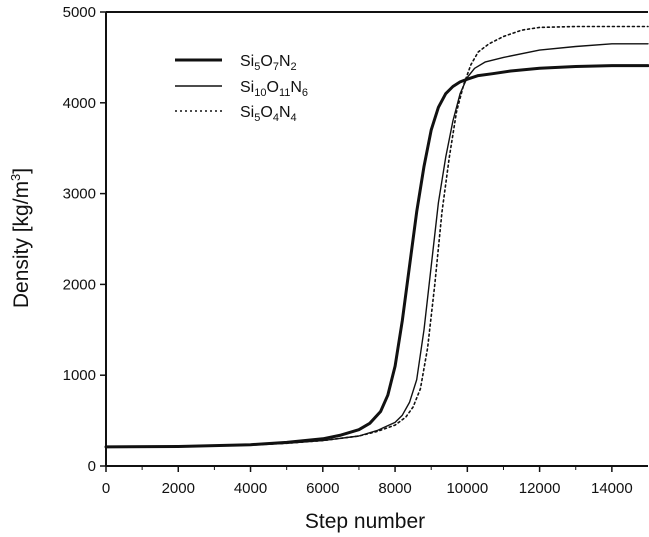 The image size is (649, 537). Describe the element at coordinates (15, 177) in the screenshot. I see `y-axis-title-superscript: 3` at that location.